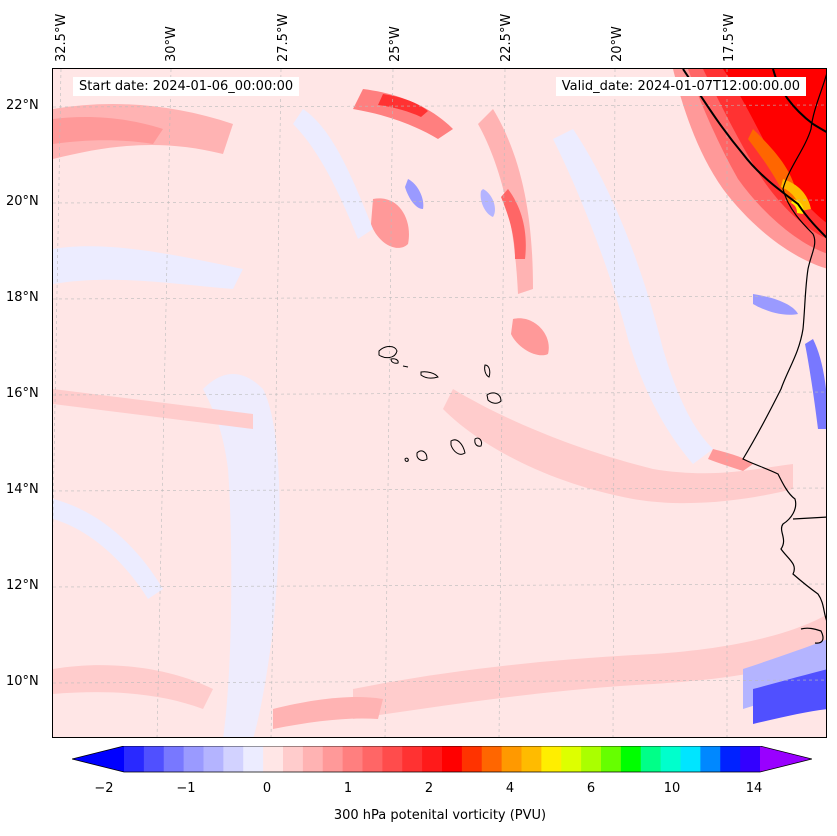  I want to click on lon-label-20w: 20°W, so click(617, 44).